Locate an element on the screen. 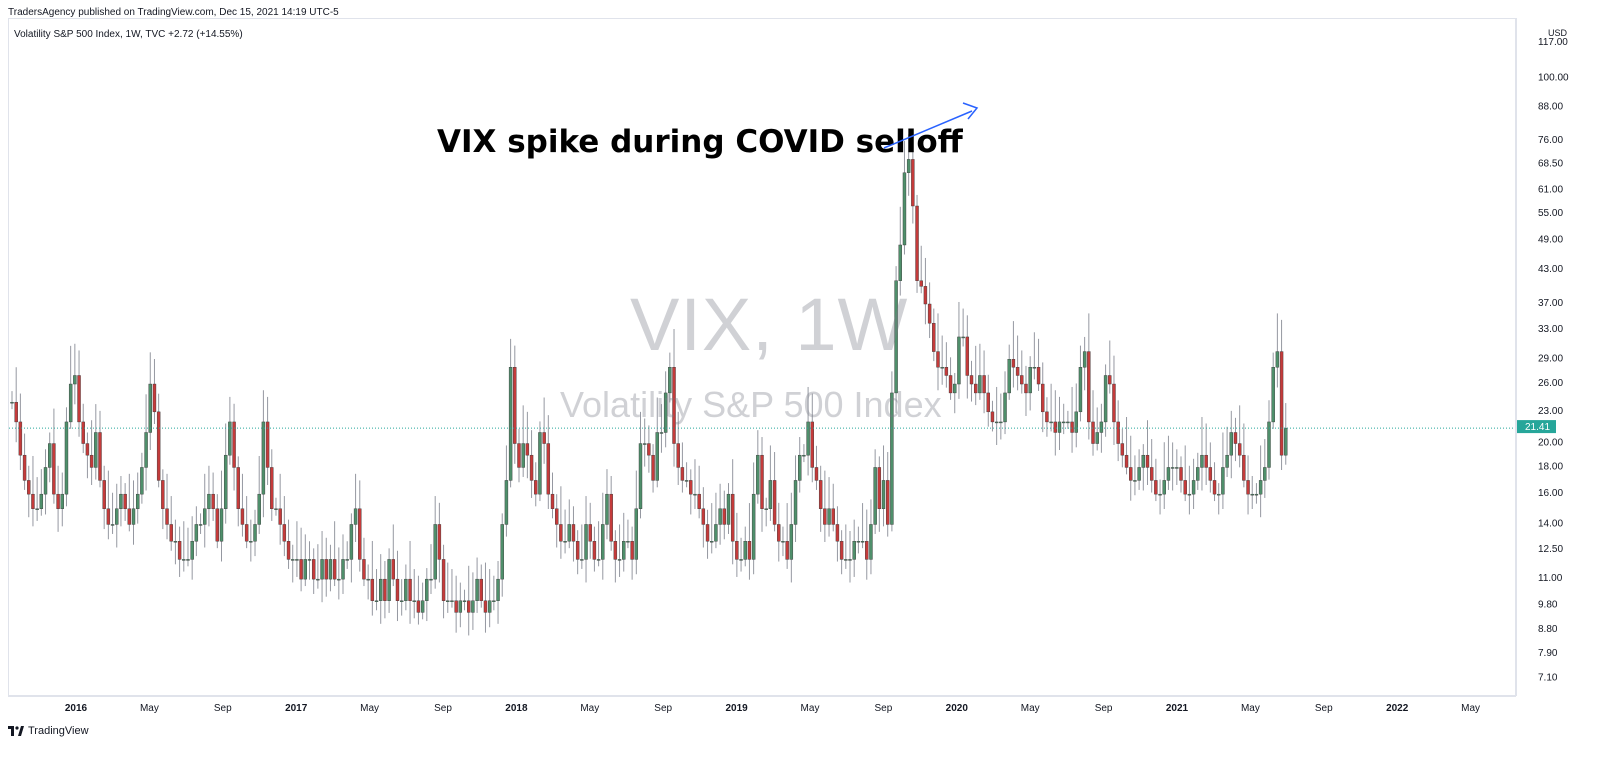 The height and width of the screenshot is (761, 1600). last-price-badge is located at coordinates (1536, 427).